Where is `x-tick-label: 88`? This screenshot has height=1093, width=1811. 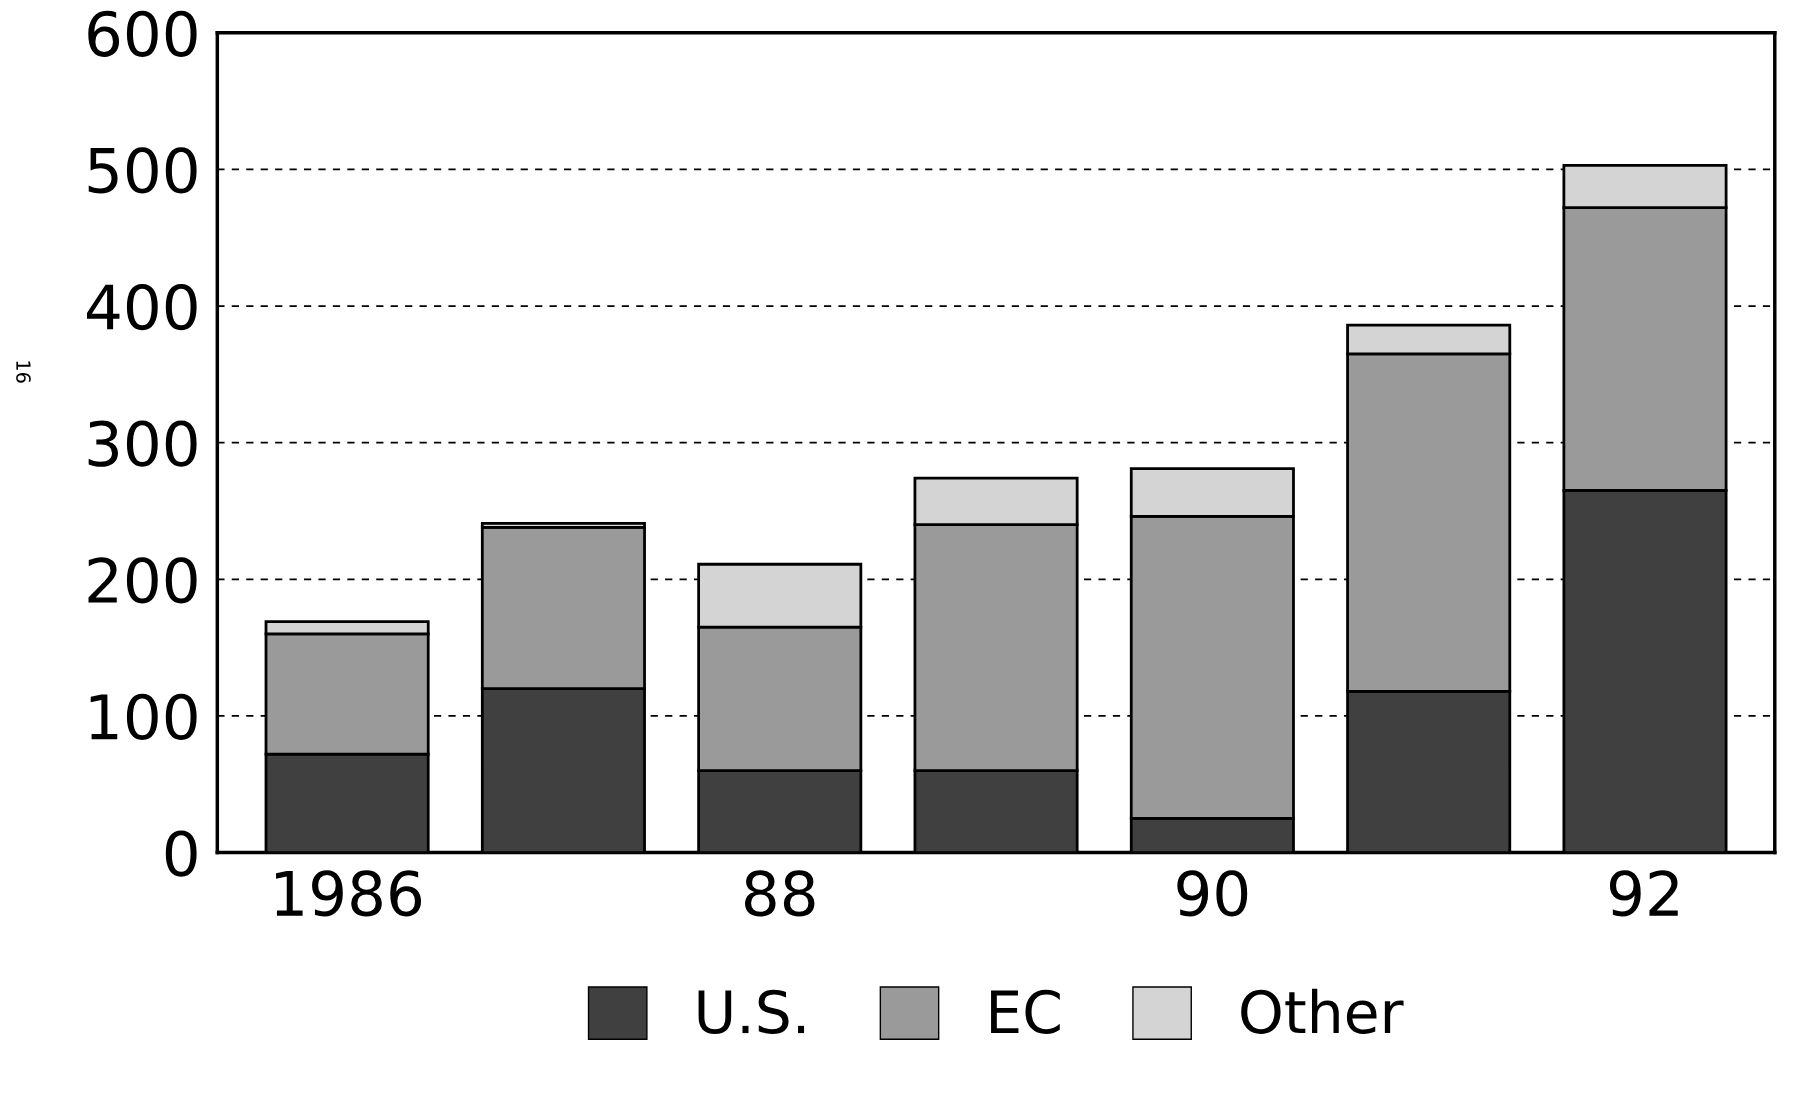 x-tick-label: 88 is located at coordinates (780, 893).